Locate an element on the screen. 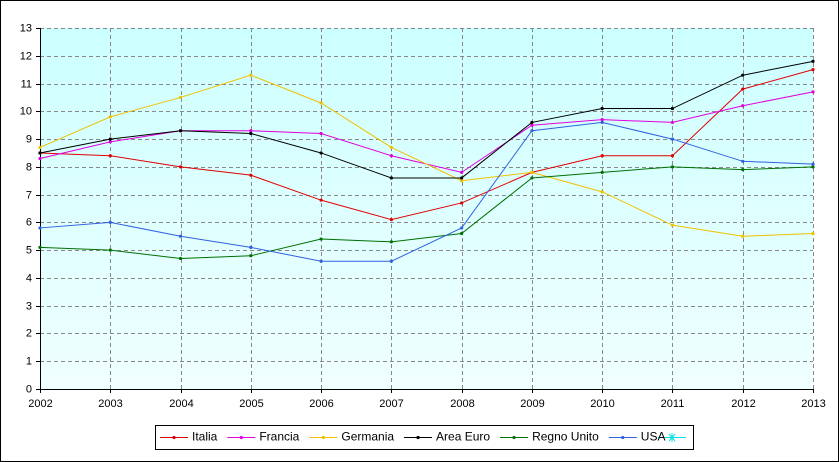 The width and height of the screenshot is (839, 462). y-tick-label: 13 is located at coordinates (26, 28).